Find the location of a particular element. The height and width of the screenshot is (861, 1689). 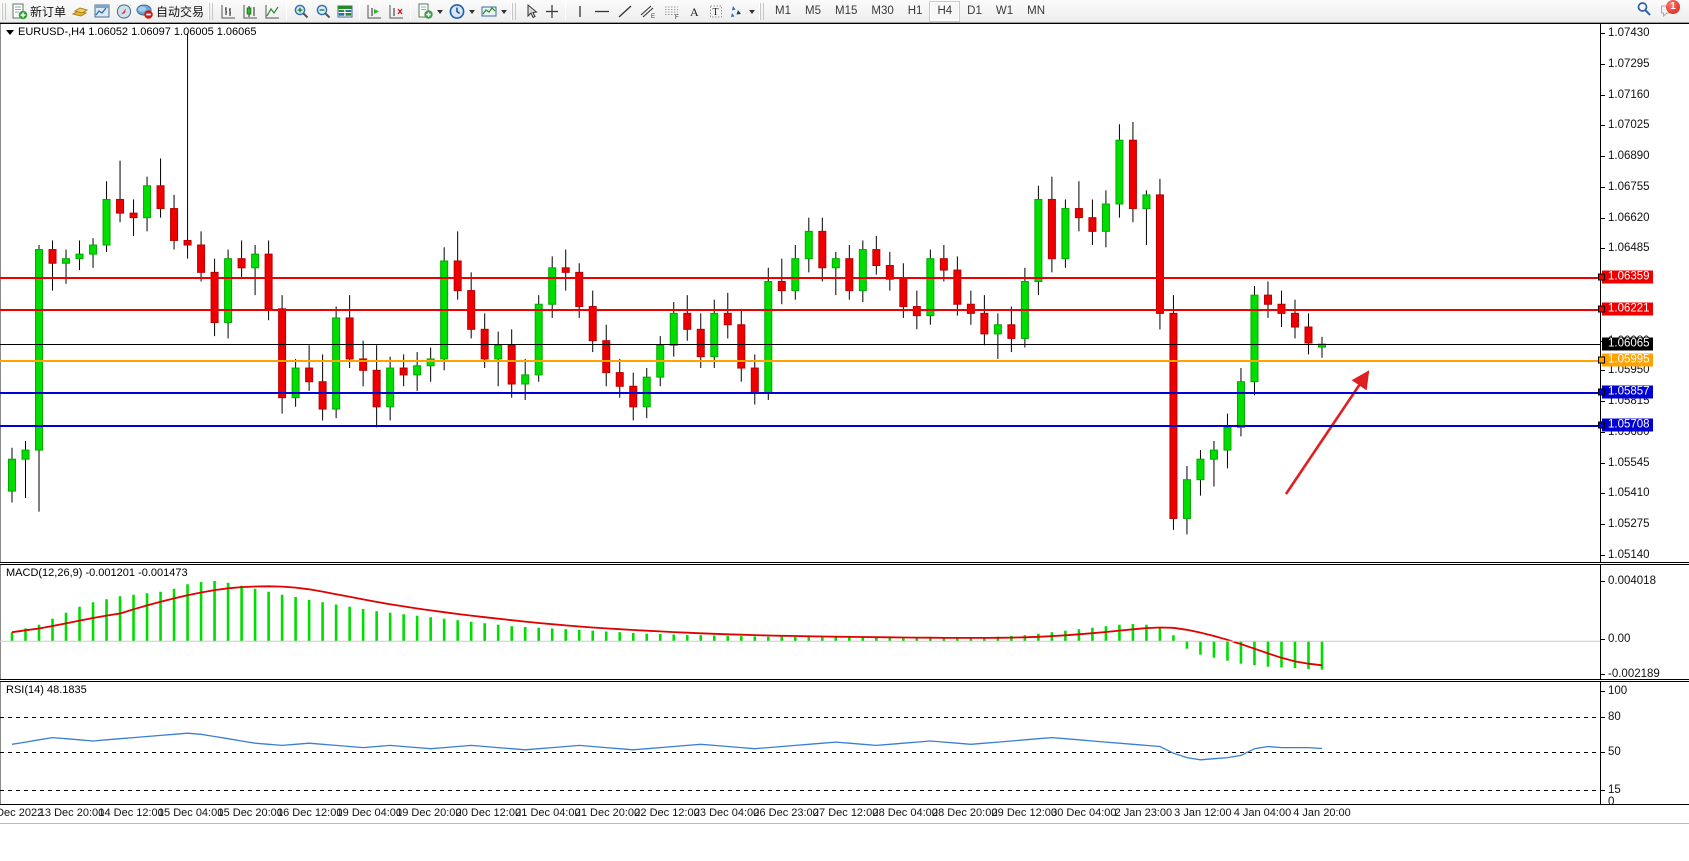

time-axis-label: 29 Dec 12:00 is located at coordinates (1024, 813).